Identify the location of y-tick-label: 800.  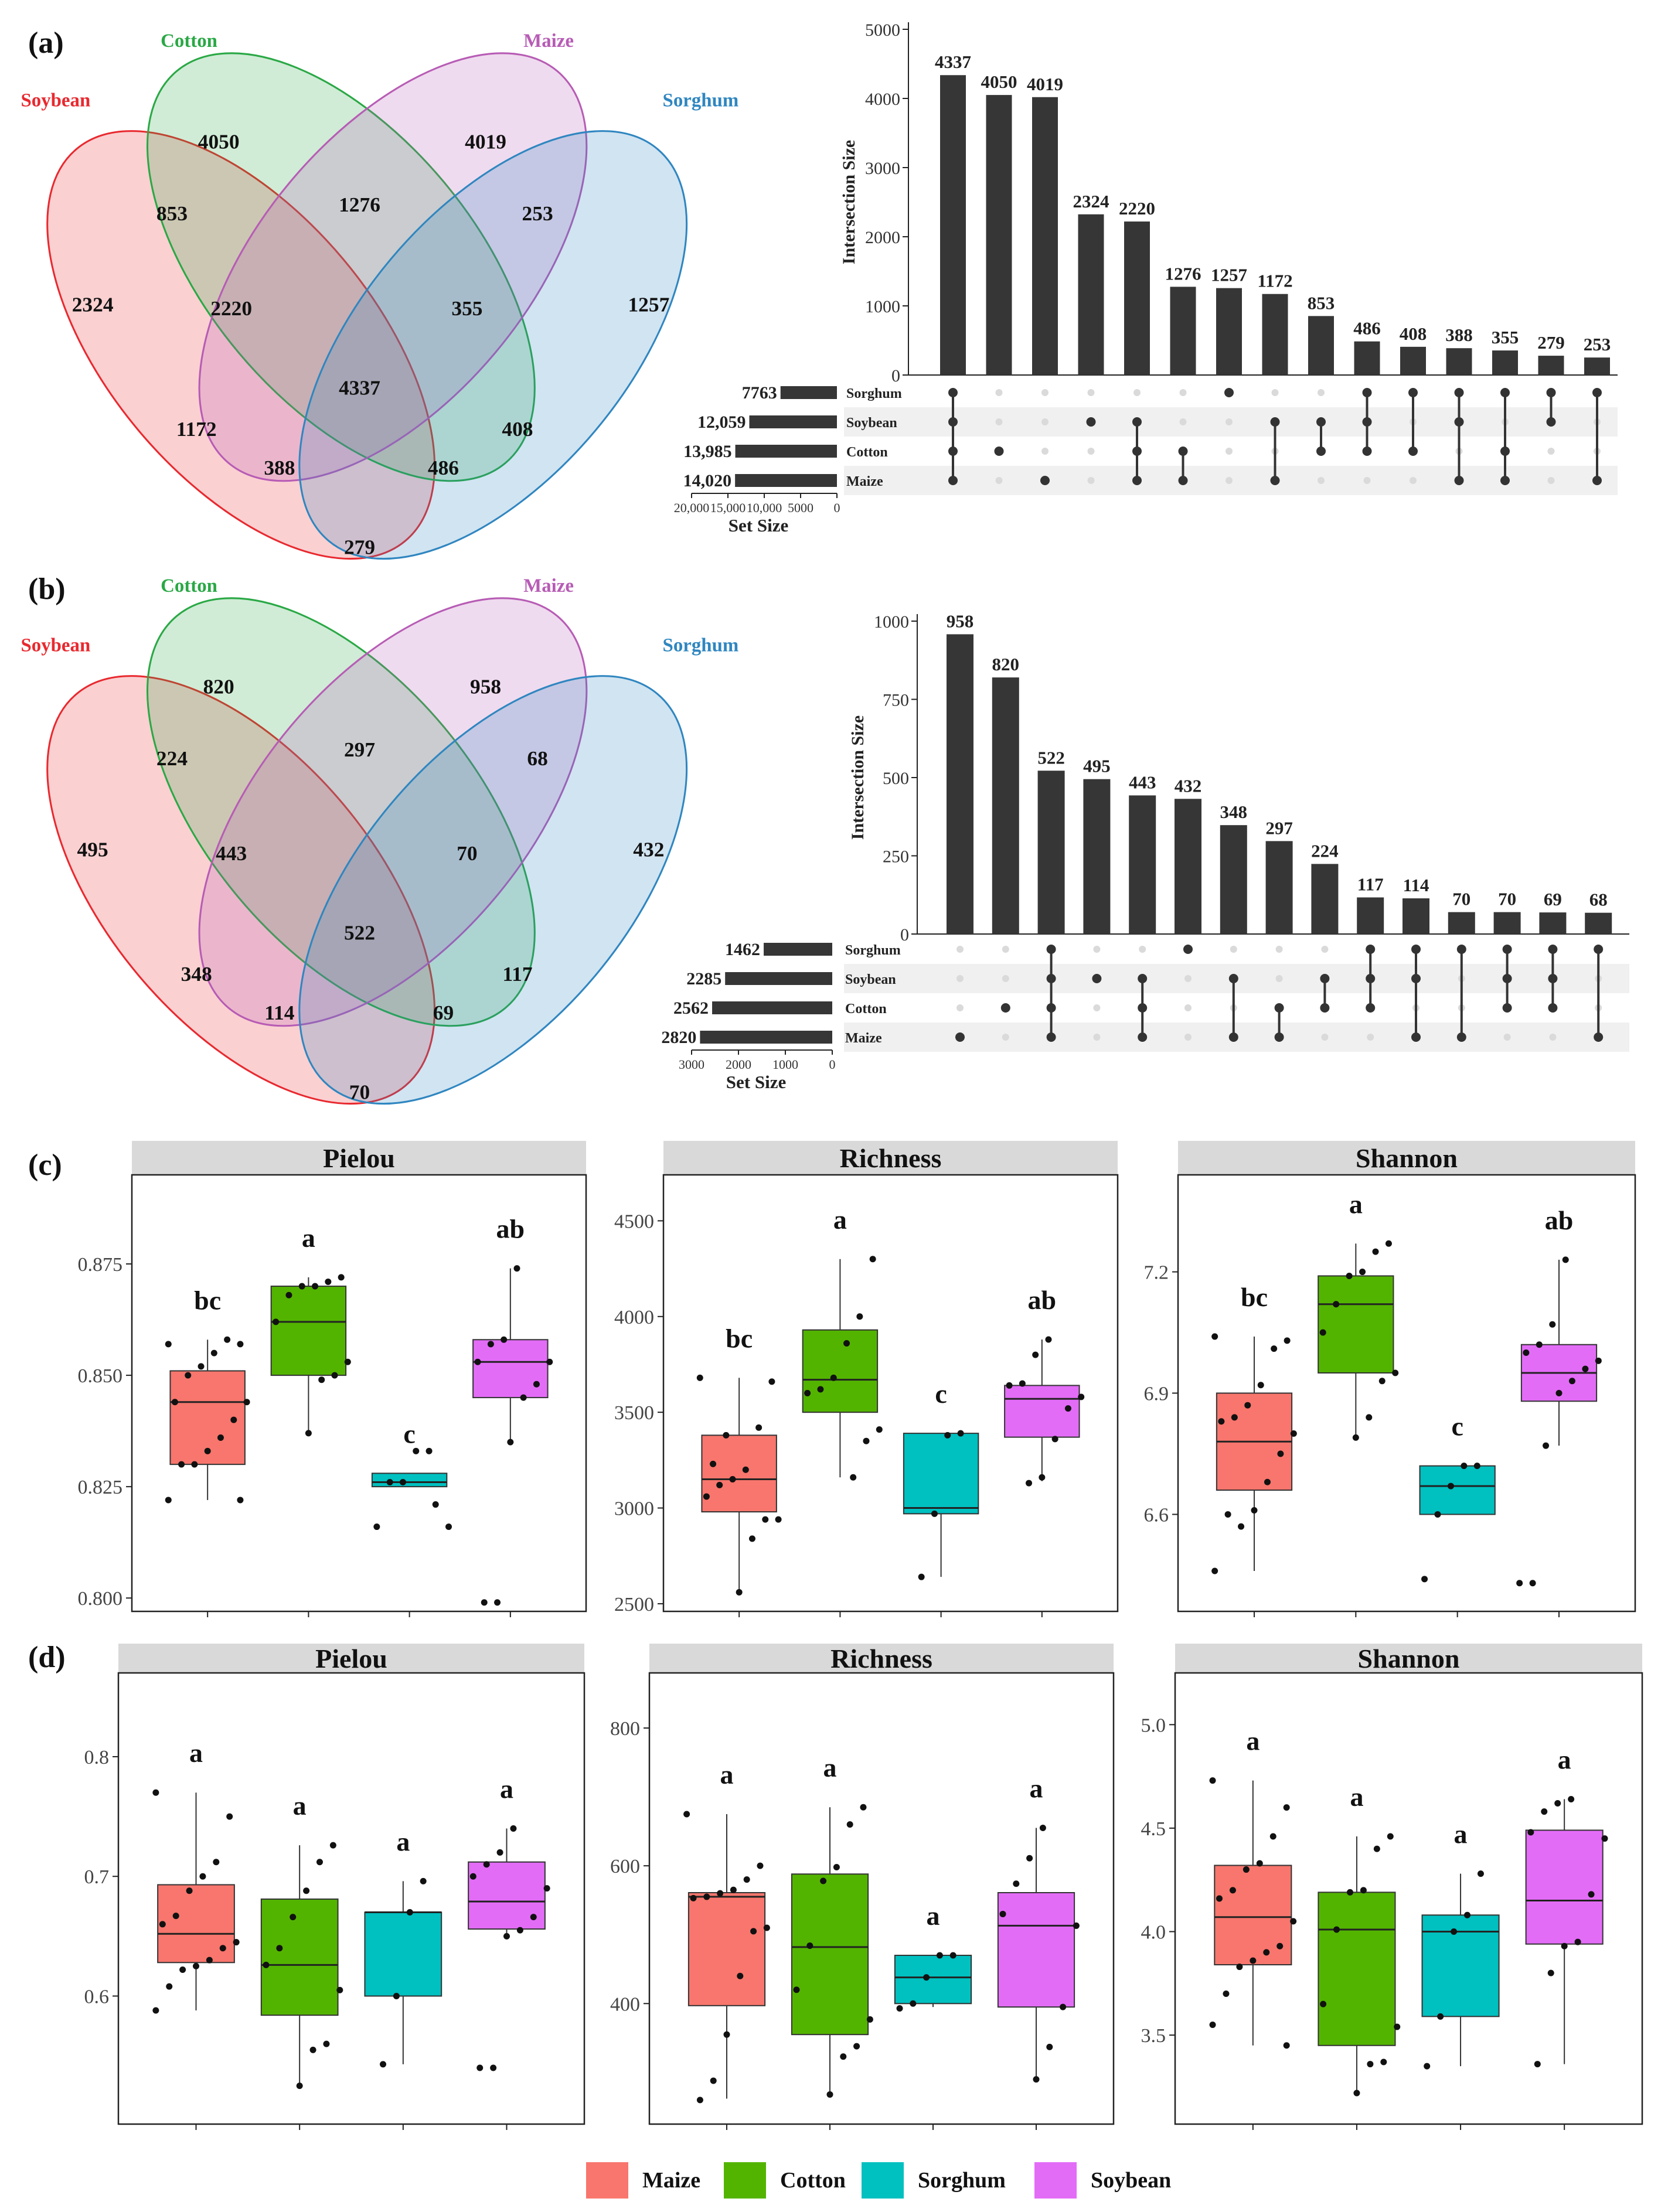
(625, 1729).